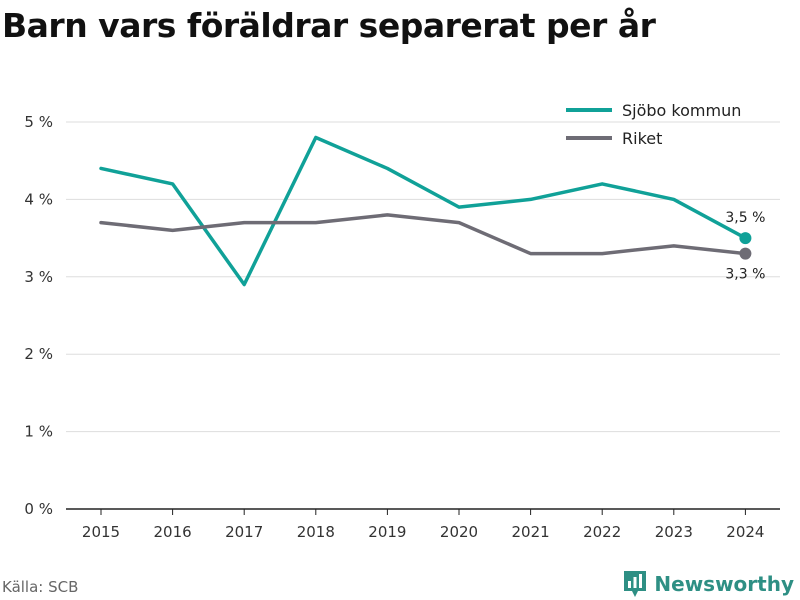 The width and height of the screenshot is (800, 600). Describe the element at coordinates (674, 532) in the screenshot. I see `x-tick-label: 2023` at that location.